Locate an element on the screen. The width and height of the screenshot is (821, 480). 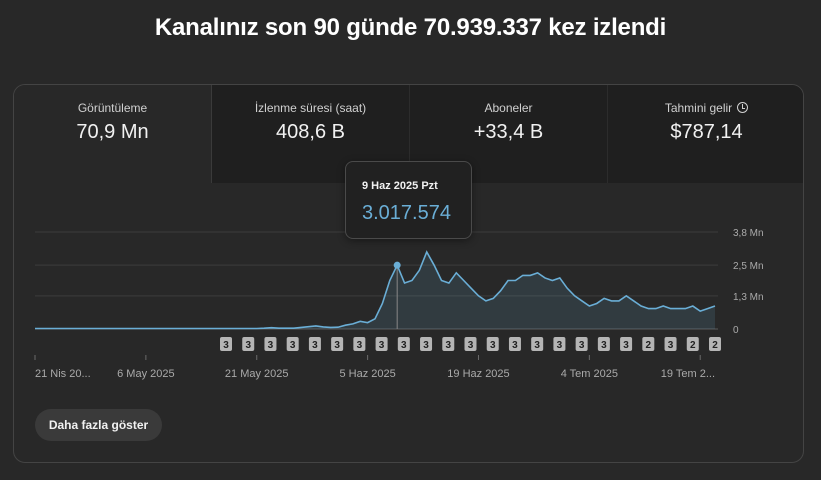
tab-views-label: Görüntüleme is located at coordinates (112, 108).